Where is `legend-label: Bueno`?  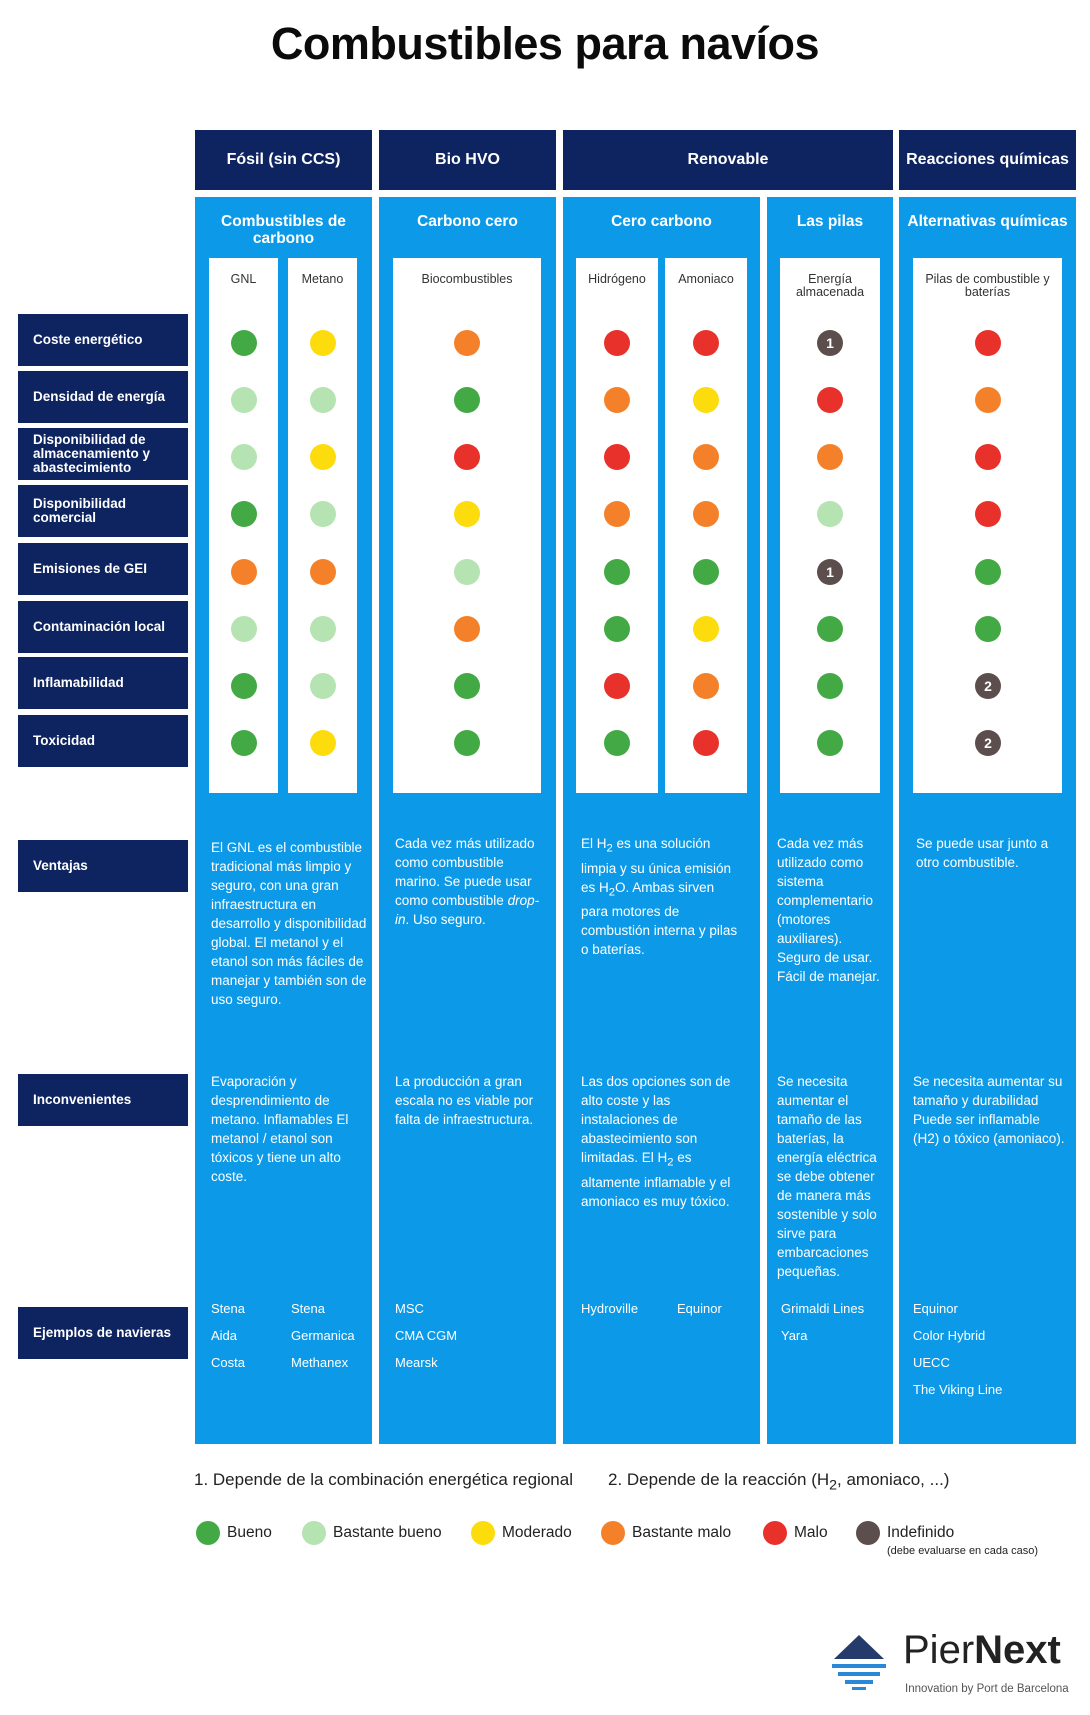
legend-label: Bueno is located at coordinates (249, 1532).